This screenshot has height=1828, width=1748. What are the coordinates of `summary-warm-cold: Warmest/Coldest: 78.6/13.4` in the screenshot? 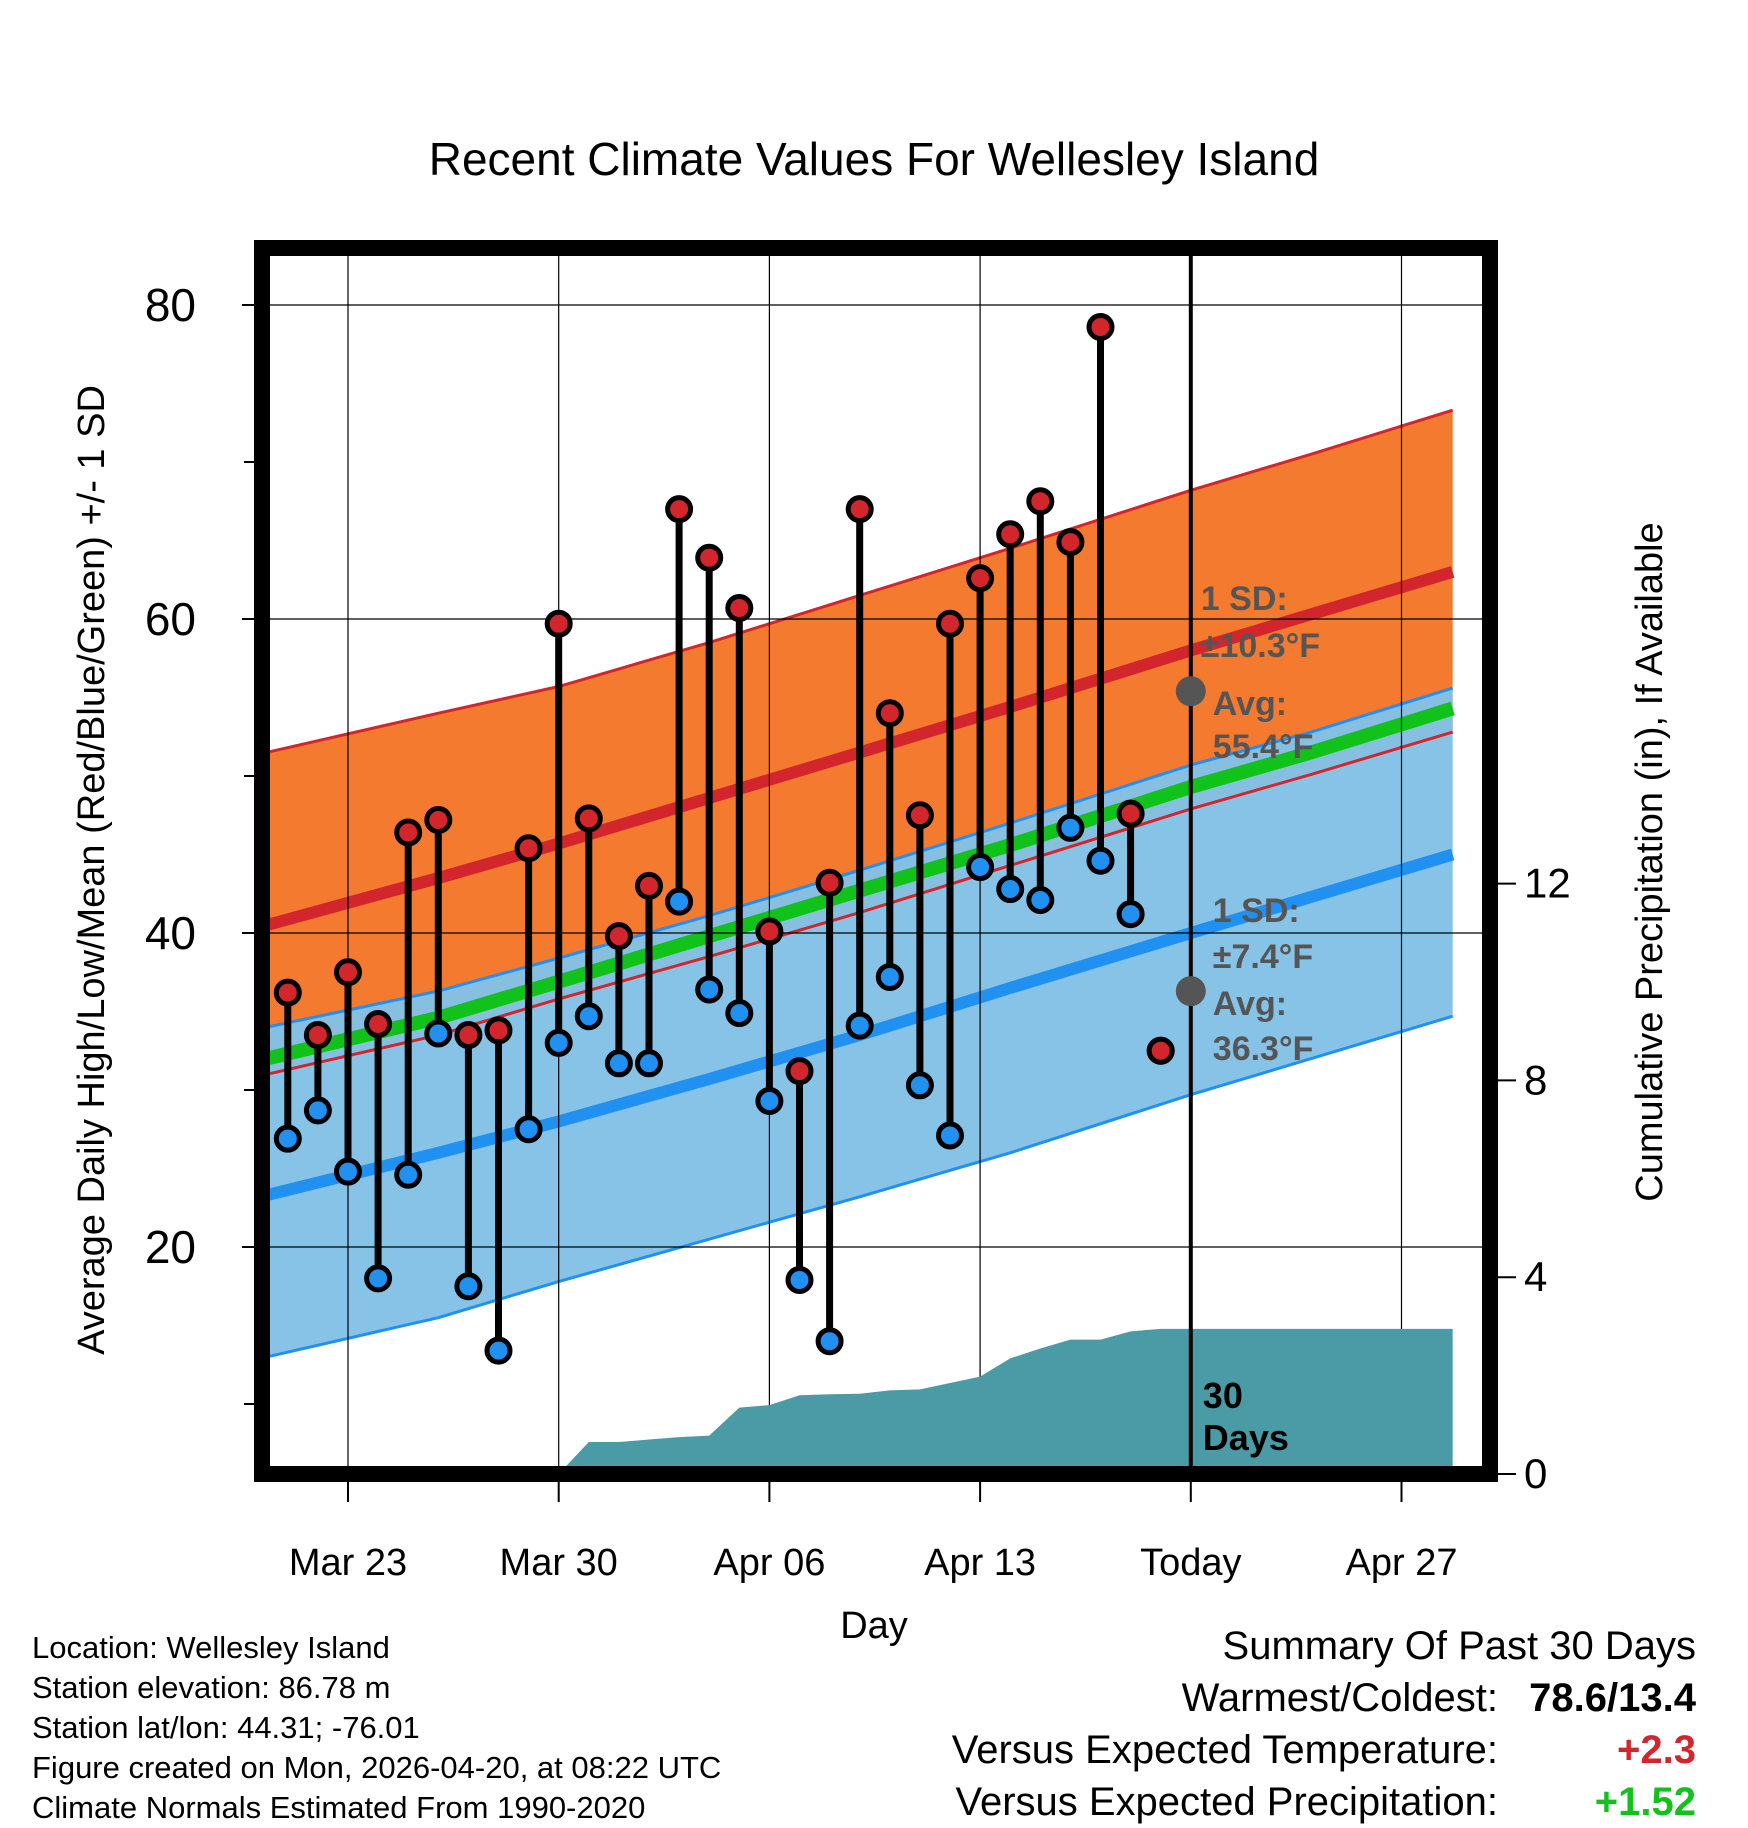 It's located at (1246, 1698).